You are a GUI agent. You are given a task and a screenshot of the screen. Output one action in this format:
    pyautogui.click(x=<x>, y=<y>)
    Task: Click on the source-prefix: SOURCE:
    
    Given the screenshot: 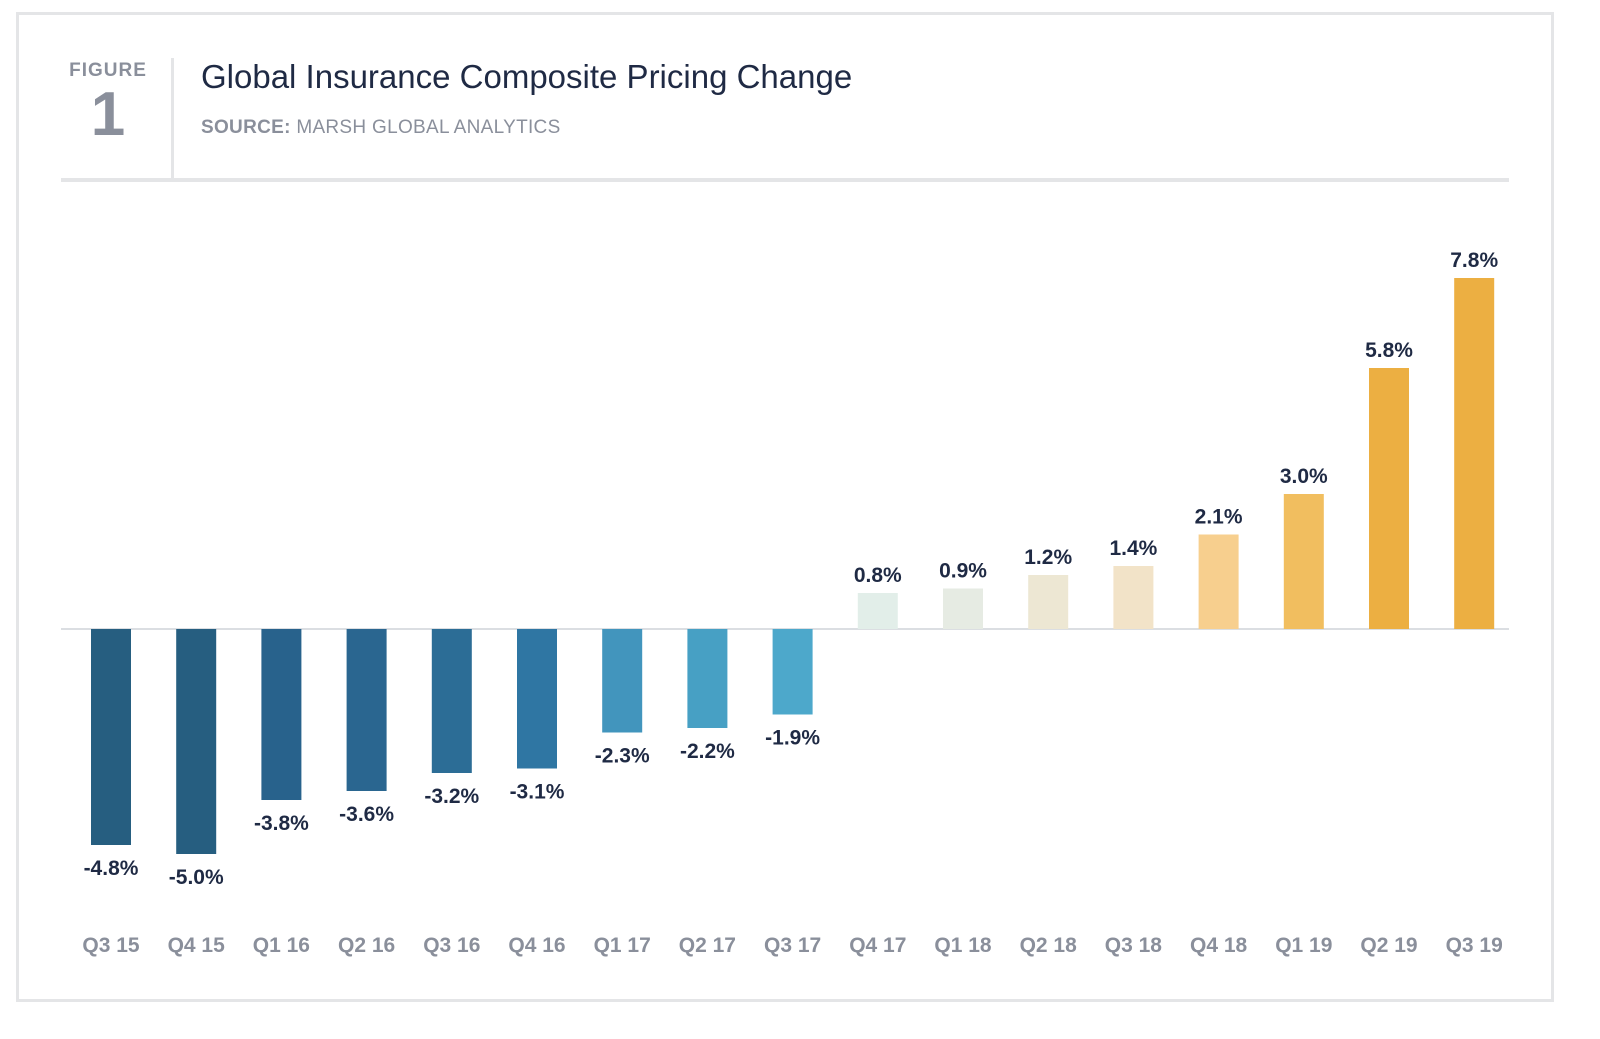 What is the action you would take?
    pyautogui.click(x=246, y=127)
    